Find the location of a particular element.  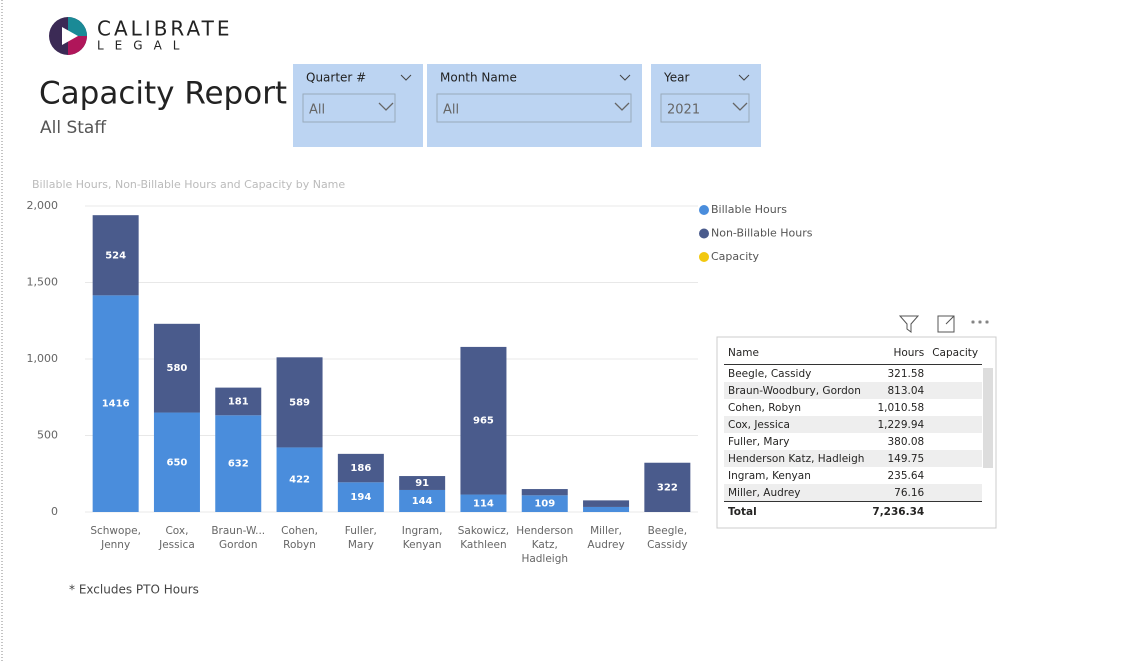

table-cell: 380.08 is located at coordinates (906, 441).